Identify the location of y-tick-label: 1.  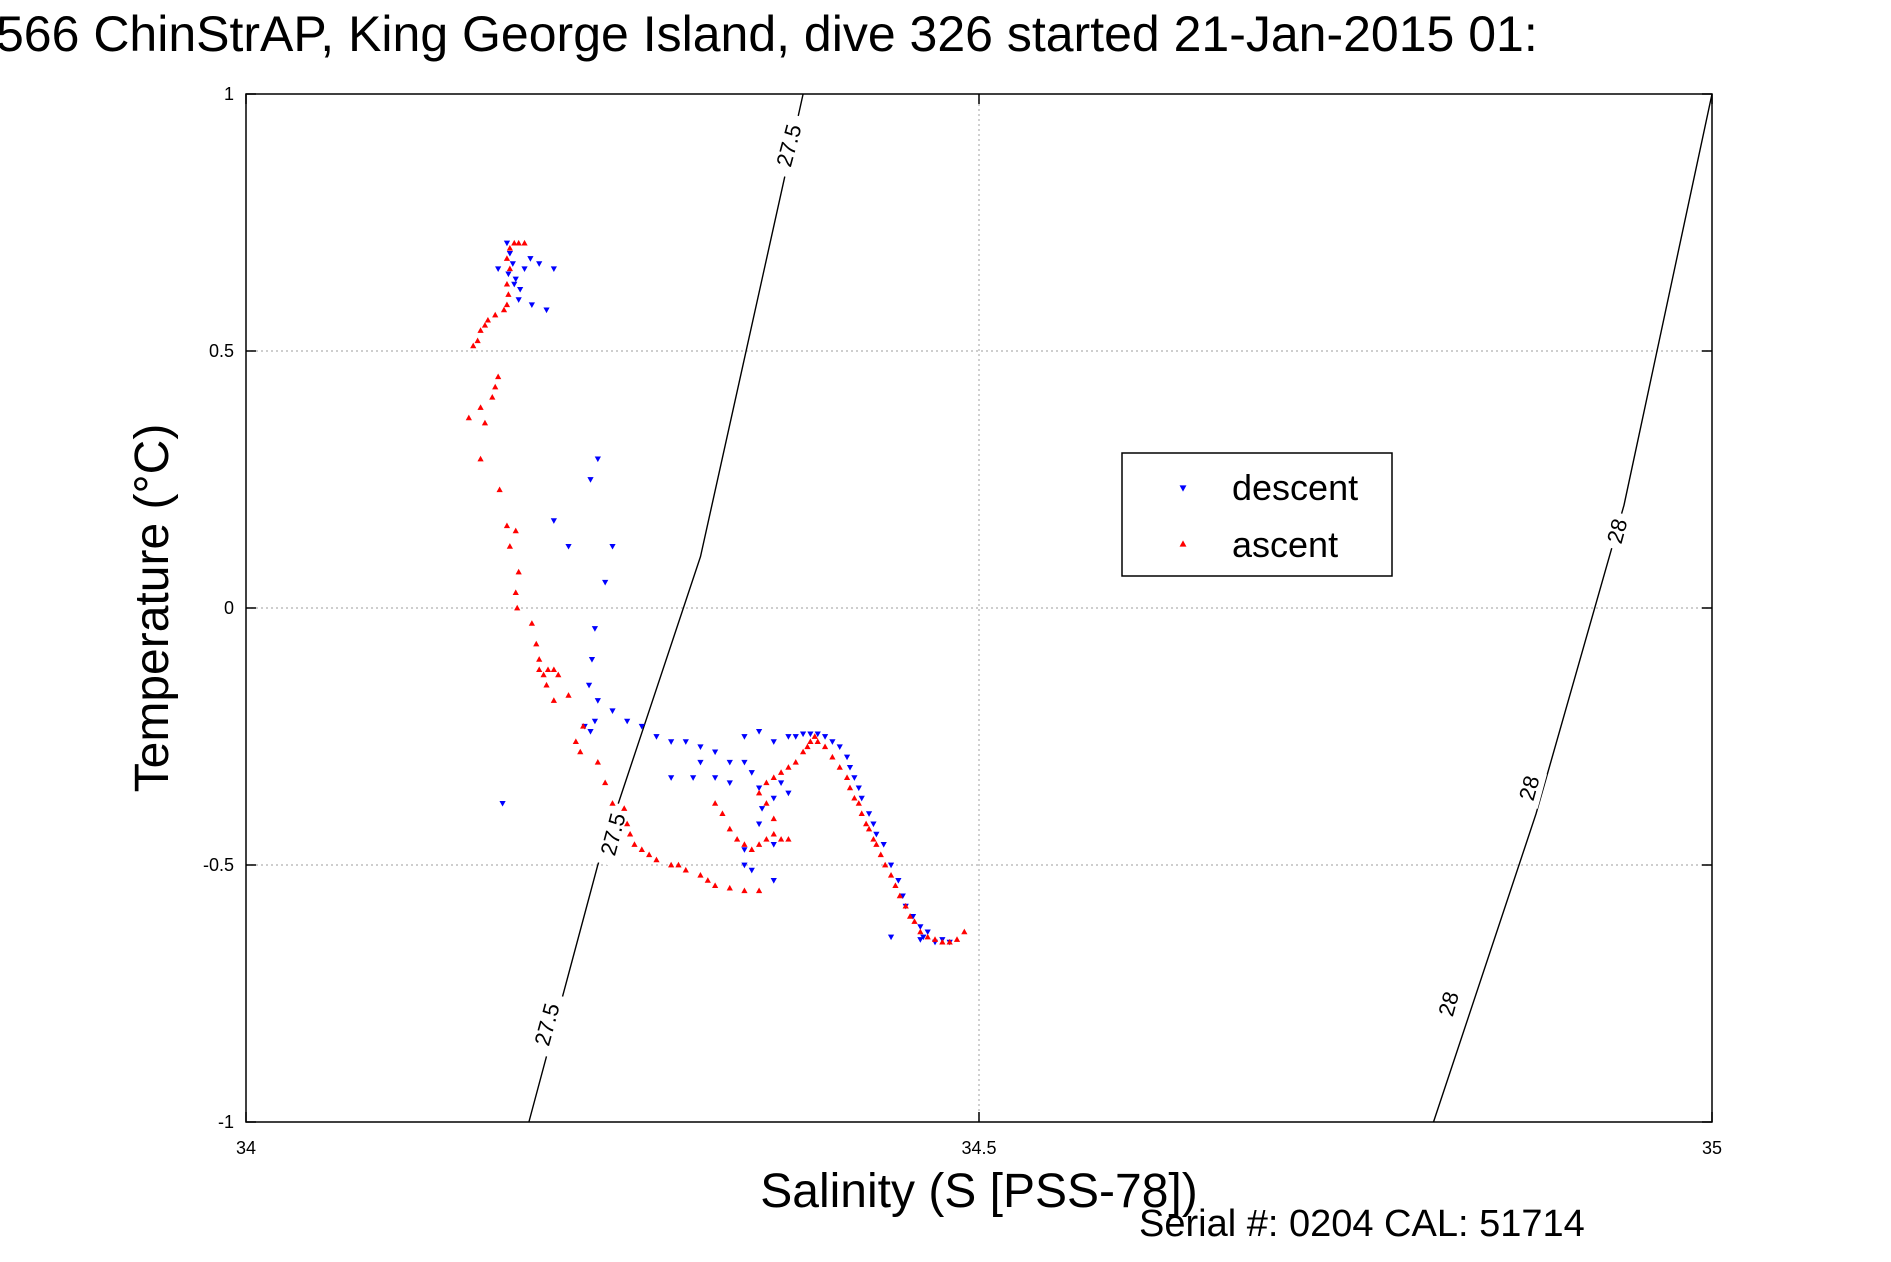
(229, 94).